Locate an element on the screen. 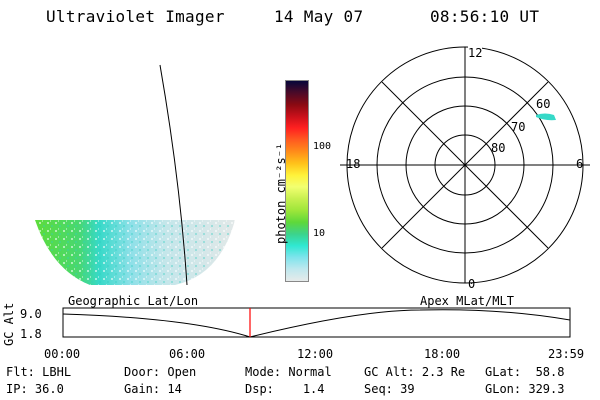 This screenshot has height=400, width=600. altitude-curve is located at coordinates (316, 323).